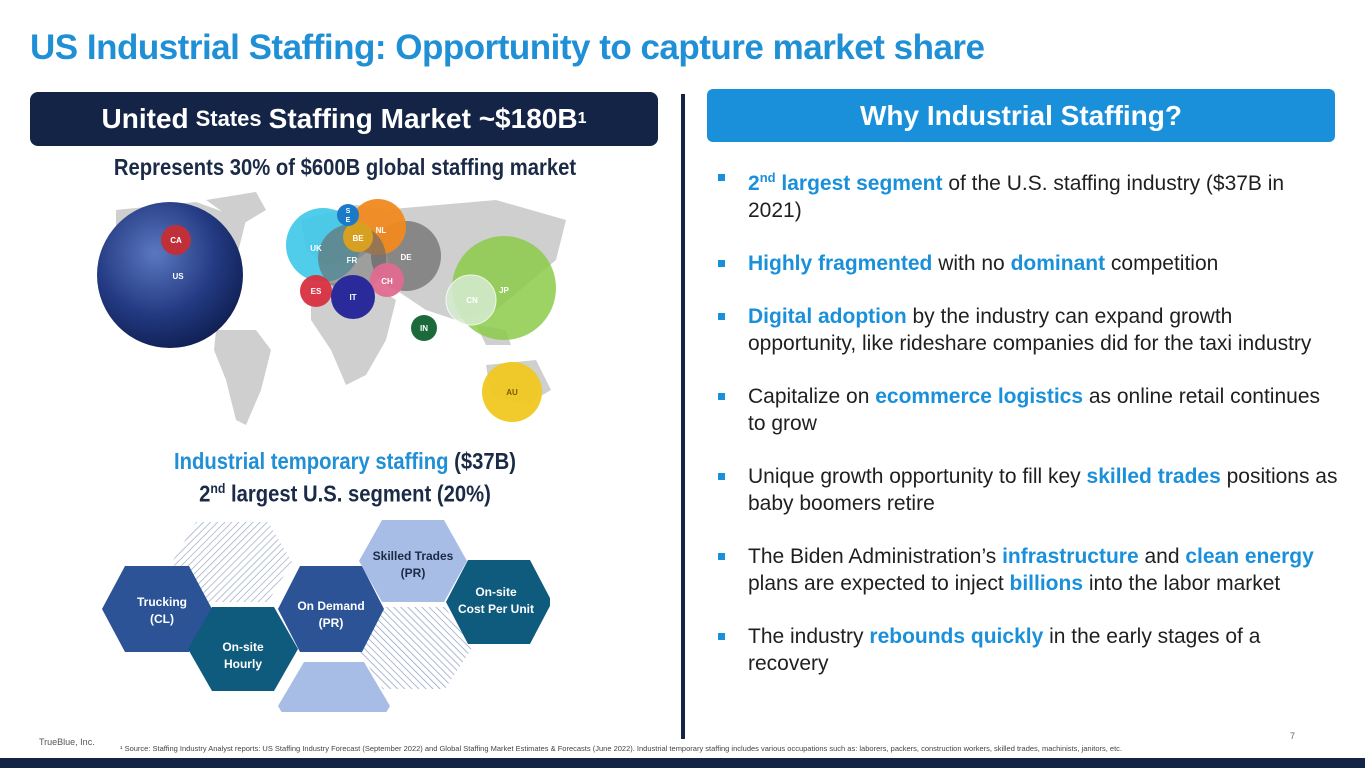 This screenshot has height=768, width=1365. What do you see at coordinates (683, 416) in the screenshot?
I see `vertical-divider` at bounding box center [683, 416].